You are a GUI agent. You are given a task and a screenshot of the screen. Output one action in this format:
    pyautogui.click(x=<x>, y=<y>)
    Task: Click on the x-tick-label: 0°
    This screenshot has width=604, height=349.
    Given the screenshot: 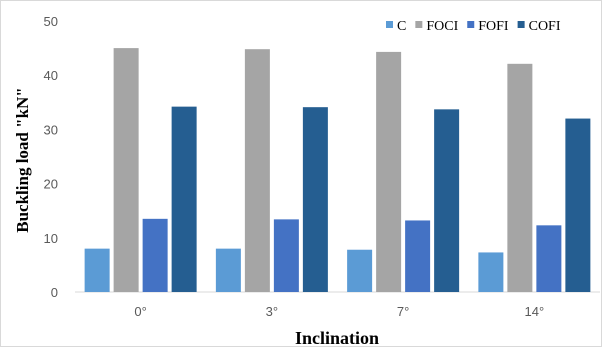 What is the action you would take?
    pyautogui.click(x=140, y=311)
    